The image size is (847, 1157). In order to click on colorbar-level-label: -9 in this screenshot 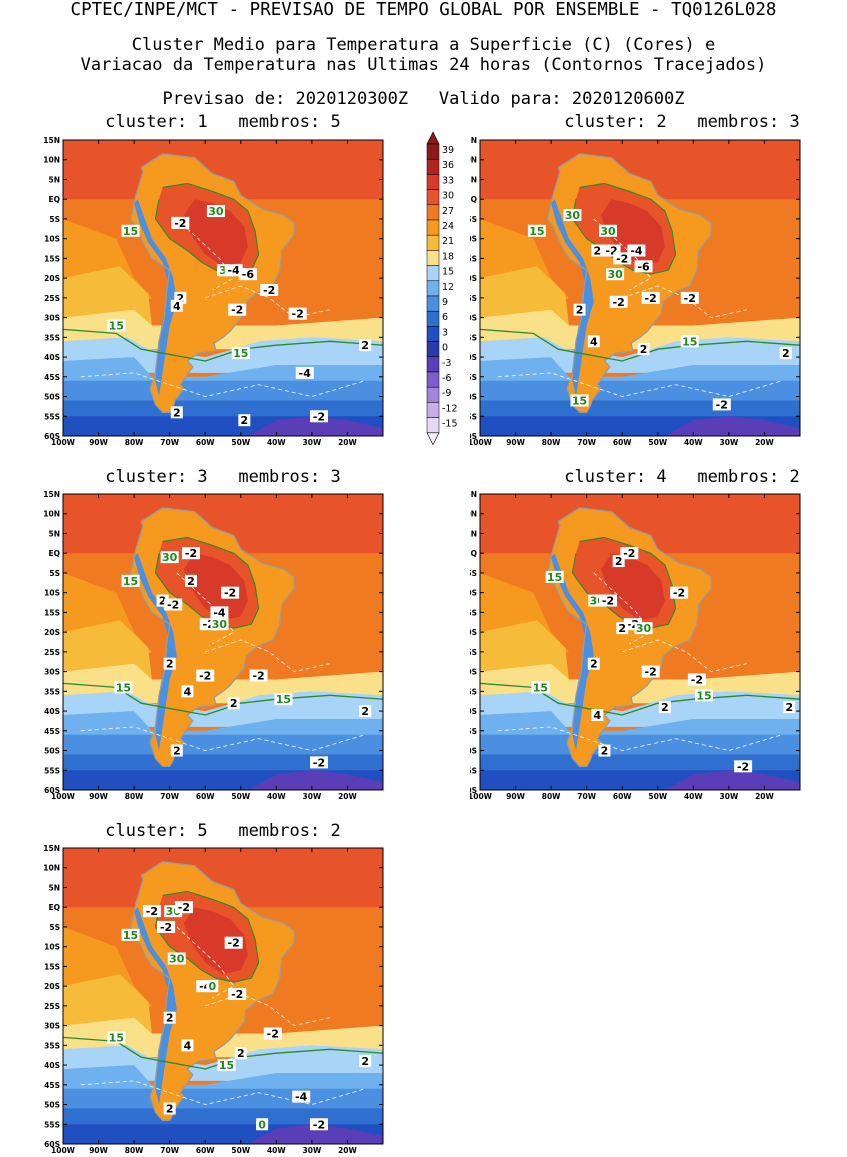, I will do `click(446, 393)`.